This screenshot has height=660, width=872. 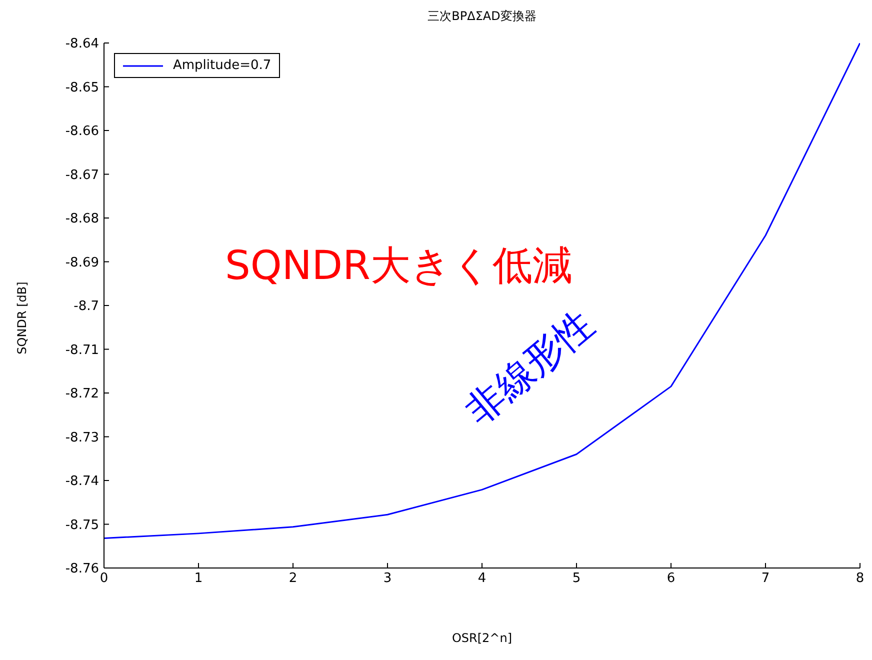 I want to click on y-tick-label: -8.73, so click(x=82, y=438).